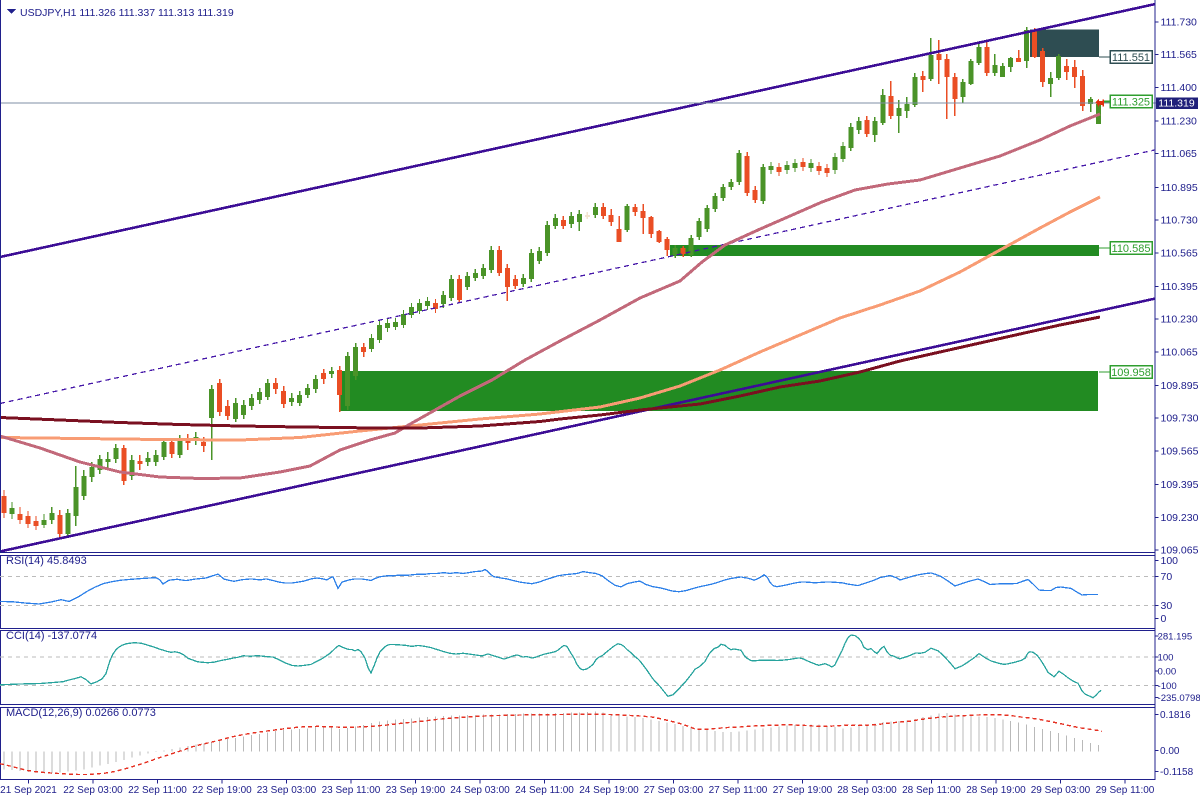 Image resolution: width=1200 pixels, height=800 pixels. I want to click on svg-text: 111.400, so click(1179, 88).